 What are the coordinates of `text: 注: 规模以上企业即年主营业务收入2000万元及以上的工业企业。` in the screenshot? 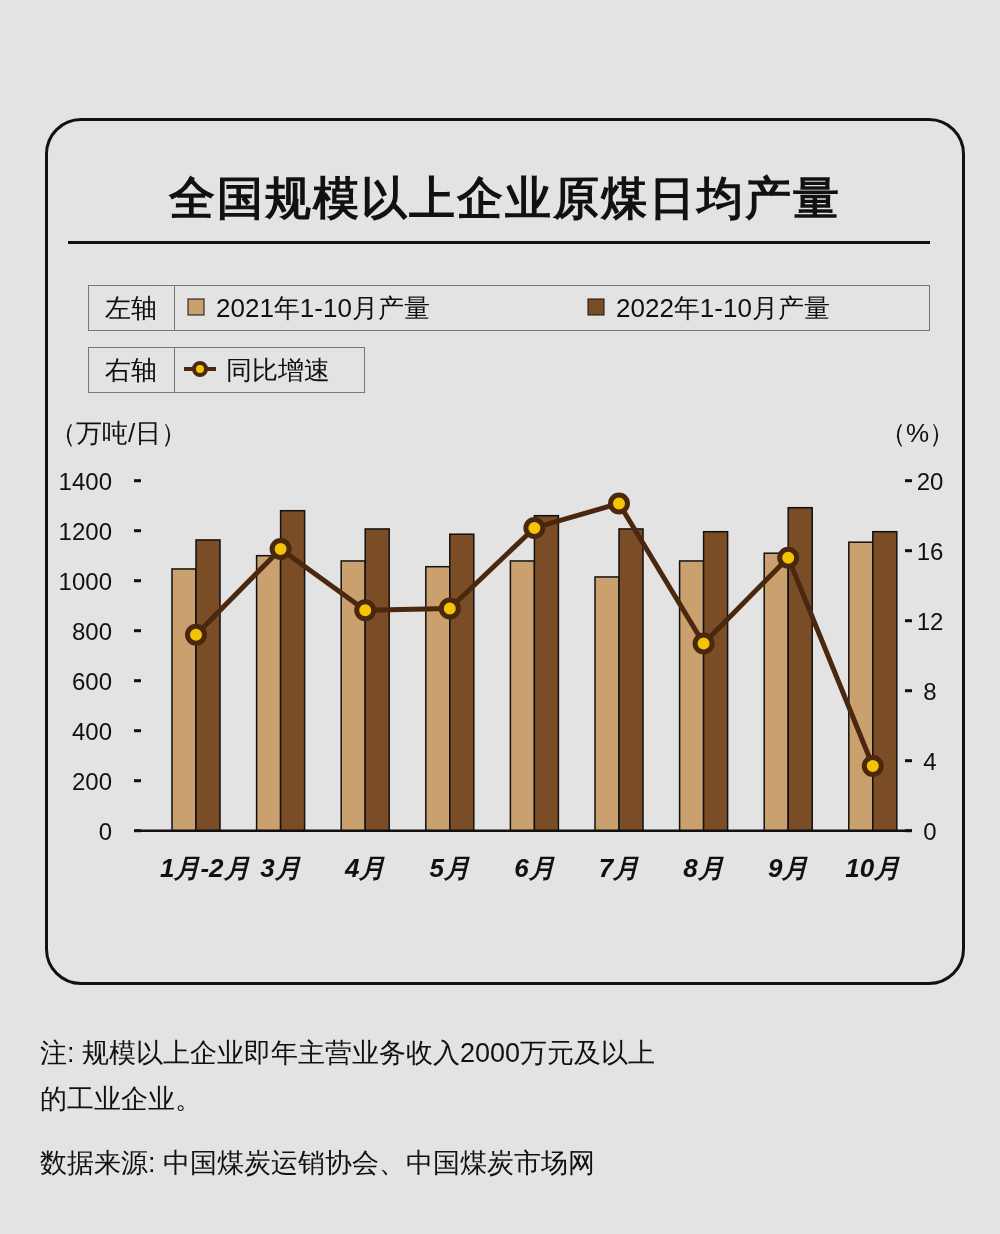 It's located at (348, 1076).